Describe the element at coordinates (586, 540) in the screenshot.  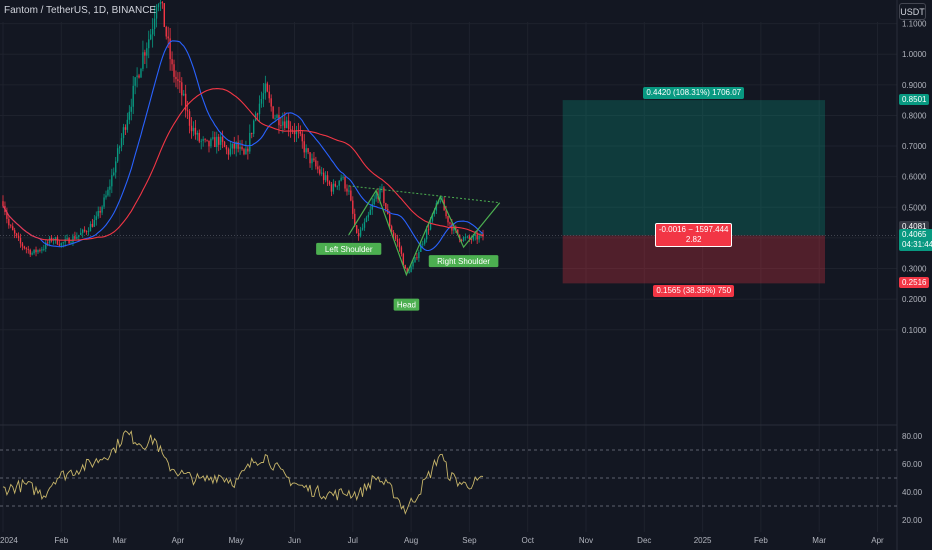
I see `time-tick-label: Nov` at that location.